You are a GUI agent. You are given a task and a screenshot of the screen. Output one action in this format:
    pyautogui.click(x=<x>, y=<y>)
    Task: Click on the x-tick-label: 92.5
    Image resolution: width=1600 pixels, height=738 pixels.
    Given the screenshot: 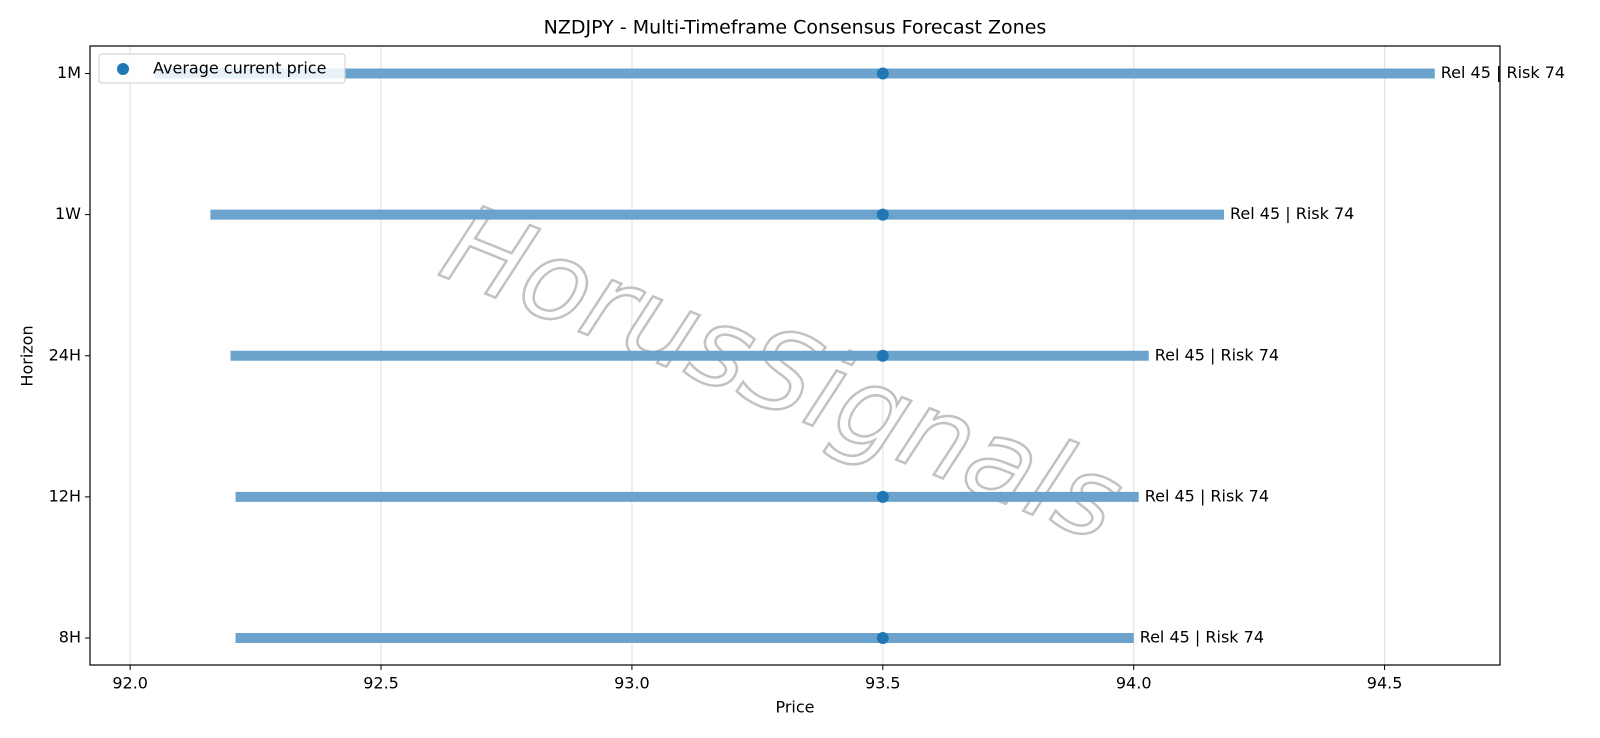 What is the action you would take?
    pyautogui.click(x=381, y=683)
    